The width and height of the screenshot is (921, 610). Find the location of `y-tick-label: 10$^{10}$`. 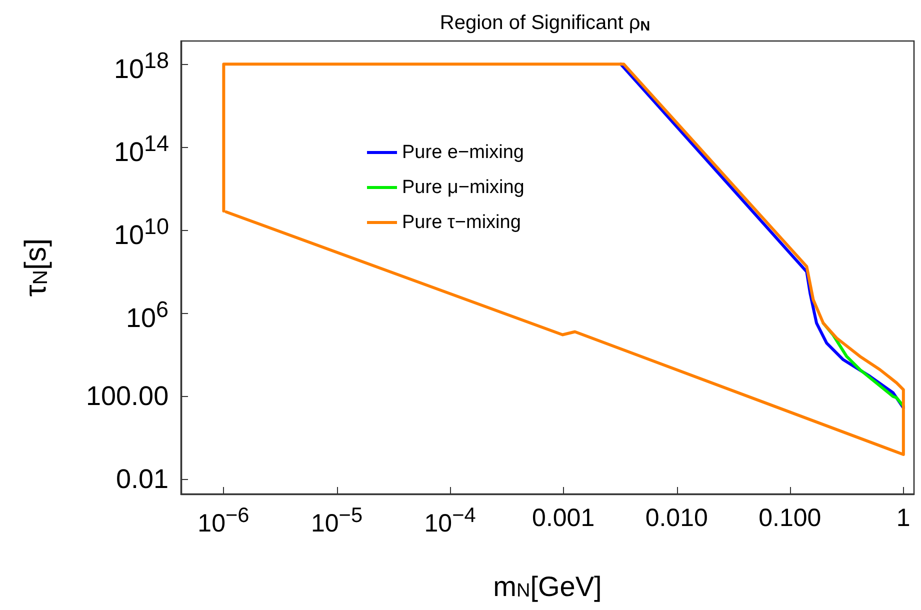

y-tick-label: 10$^{10}$ is located at coordinates (142, 232).